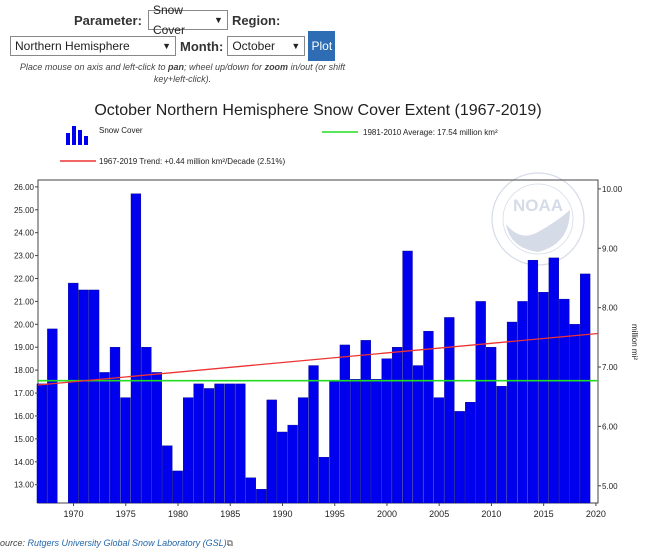 The height and width of the screenshot is (557, 645). I want to click on bar-1973, so click(104, 438).